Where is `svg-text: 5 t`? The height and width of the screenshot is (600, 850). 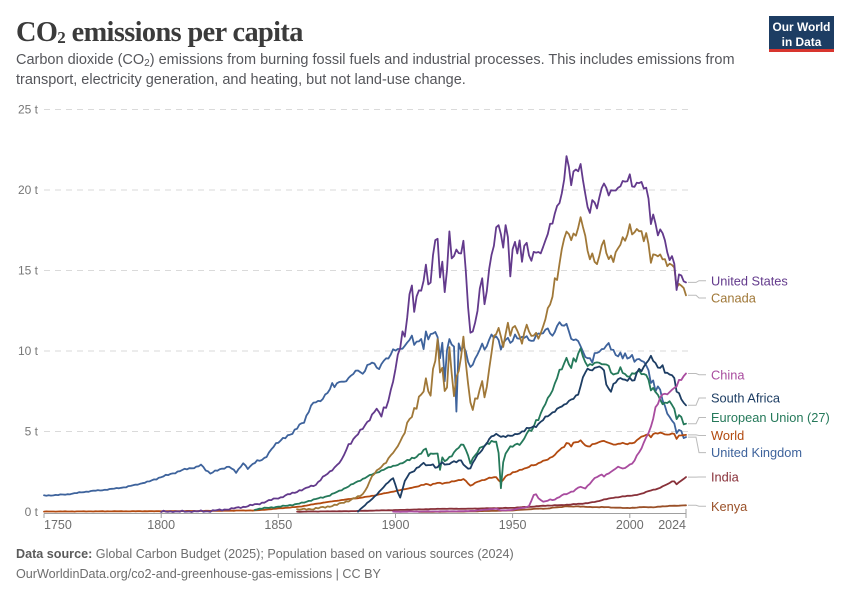
svg-text: 5 t is located at coordinates (32, 432).